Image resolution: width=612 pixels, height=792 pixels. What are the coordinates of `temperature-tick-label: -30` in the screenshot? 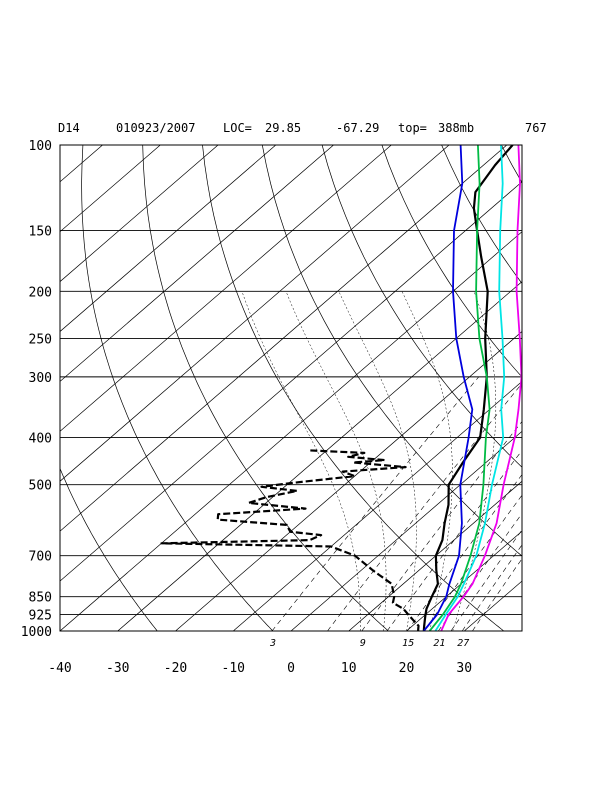 It's located at (117, 668).